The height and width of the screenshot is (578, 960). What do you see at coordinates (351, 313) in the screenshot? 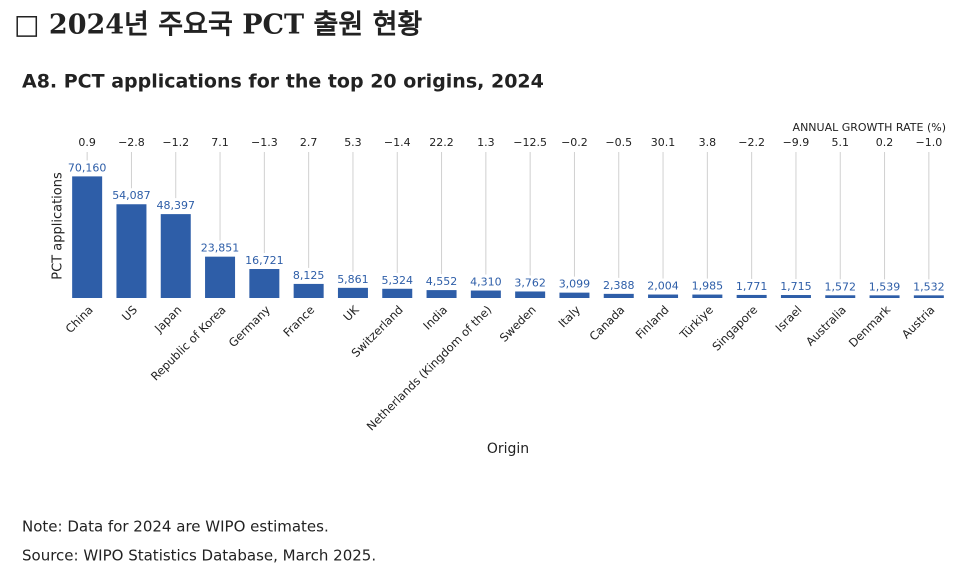
I see `x-tick-label: UK` at bounding box center [351, 313].